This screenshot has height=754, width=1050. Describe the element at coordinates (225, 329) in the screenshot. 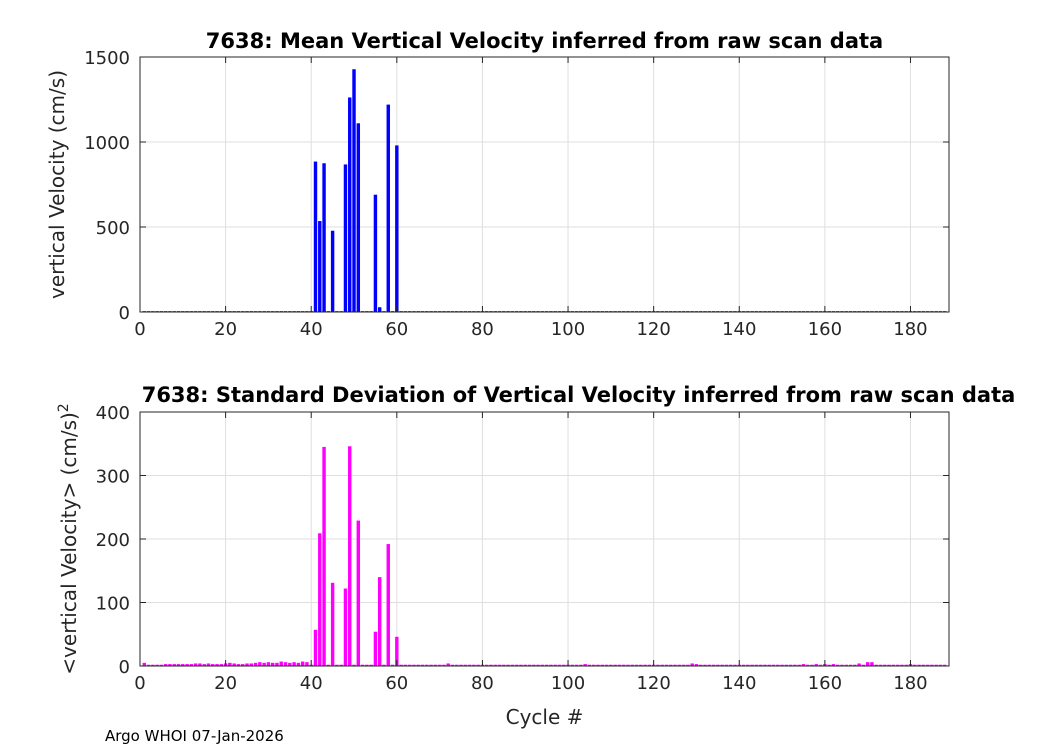

I see `chart-1-x-tick-label: 20` at that location.